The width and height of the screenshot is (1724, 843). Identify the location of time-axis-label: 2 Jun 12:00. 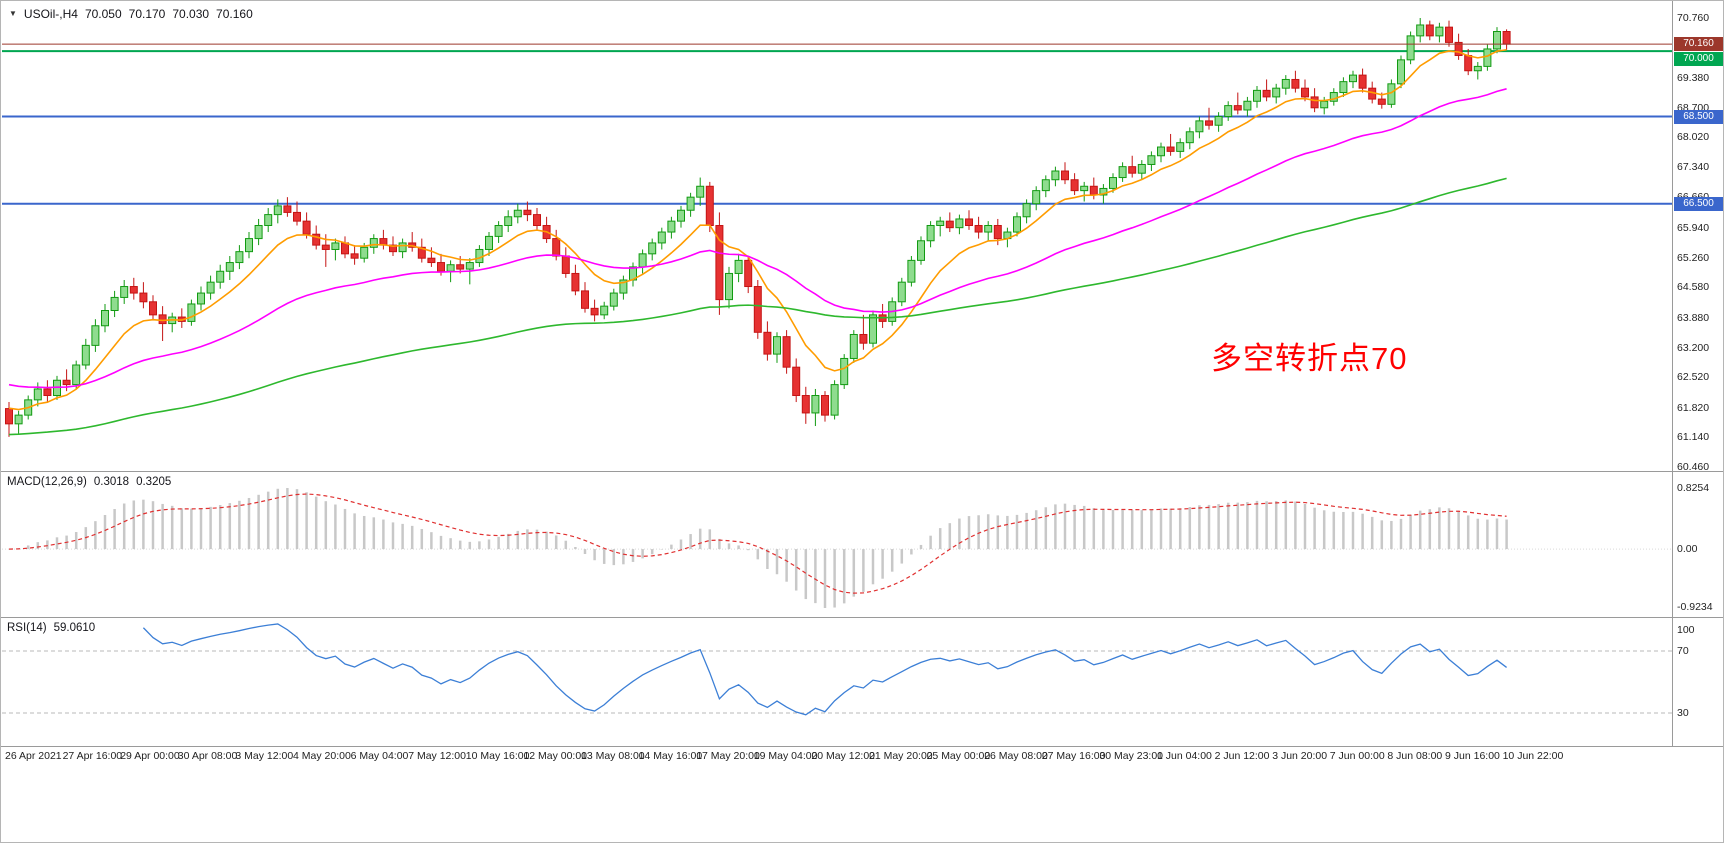
(1242, 756).